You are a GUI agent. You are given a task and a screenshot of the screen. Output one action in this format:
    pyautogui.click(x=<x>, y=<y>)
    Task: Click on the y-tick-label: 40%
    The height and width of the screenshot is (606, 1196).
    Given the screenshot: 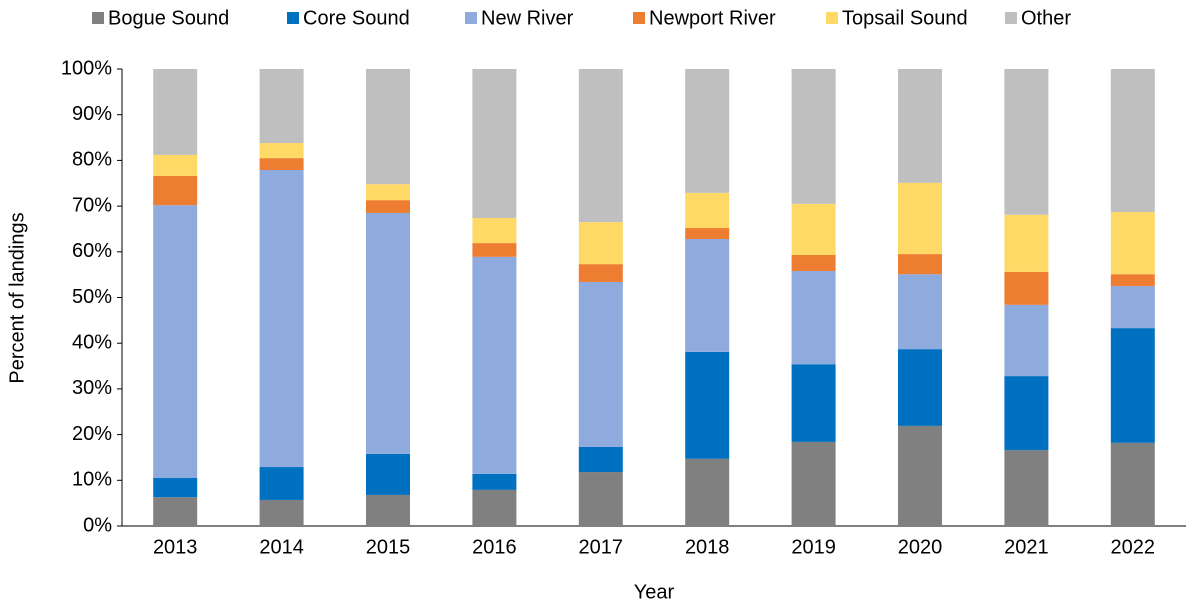 What is the action you would take?
    pyautogui.click(x=92, y=342)
    